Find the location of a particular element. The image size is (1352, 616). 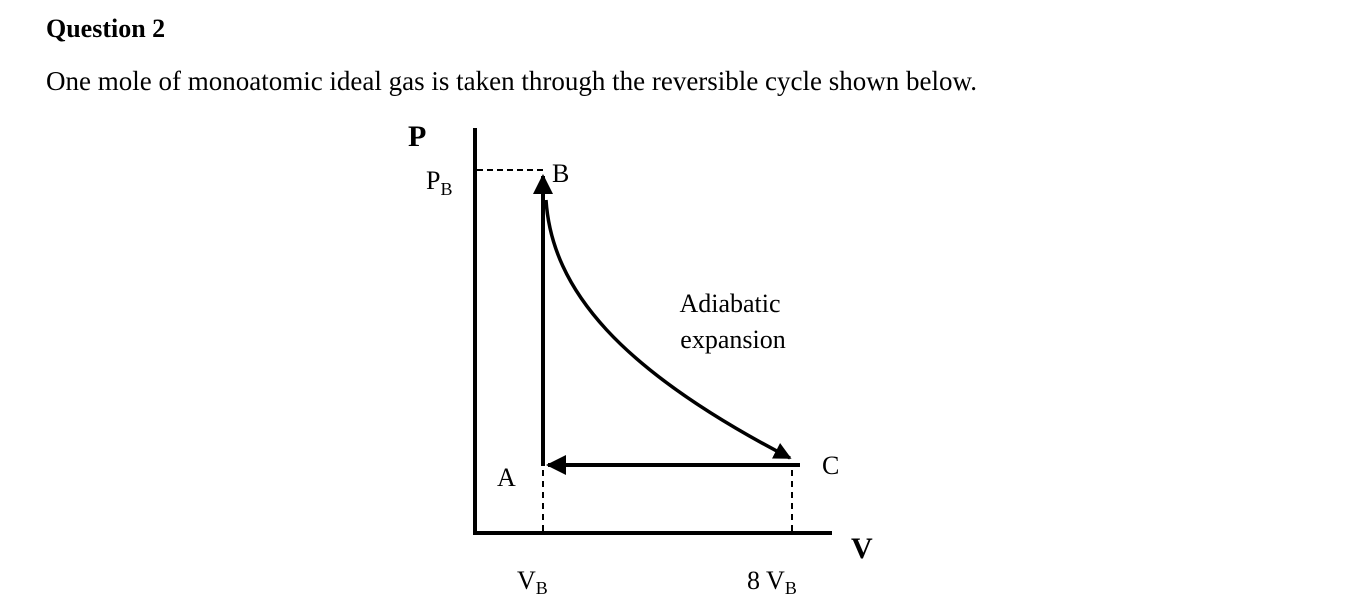

point-a: A is located at coordinates (506, 477).